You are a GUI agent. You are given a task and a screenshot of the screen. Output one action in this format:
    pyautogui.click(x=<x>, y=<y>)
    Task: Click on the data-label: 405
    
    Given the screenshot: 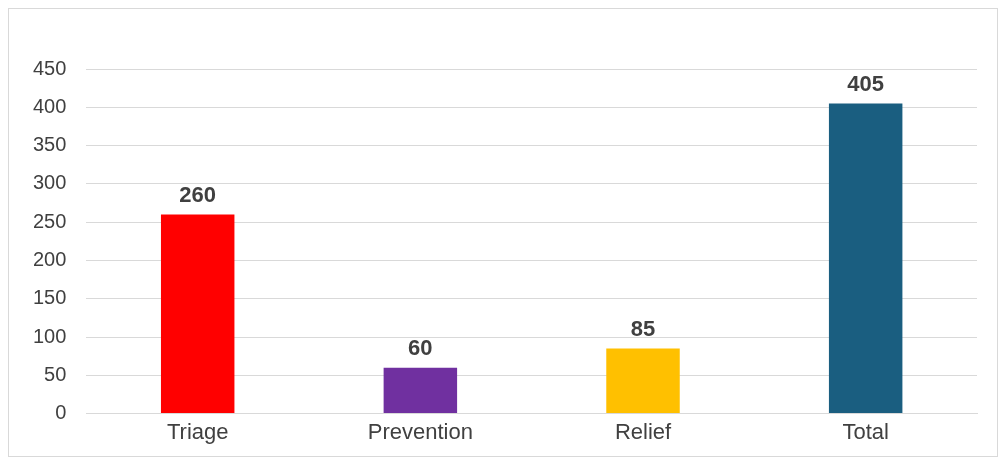 What is the action you would take?
    pyautogui.click(x=866, y=83)
    